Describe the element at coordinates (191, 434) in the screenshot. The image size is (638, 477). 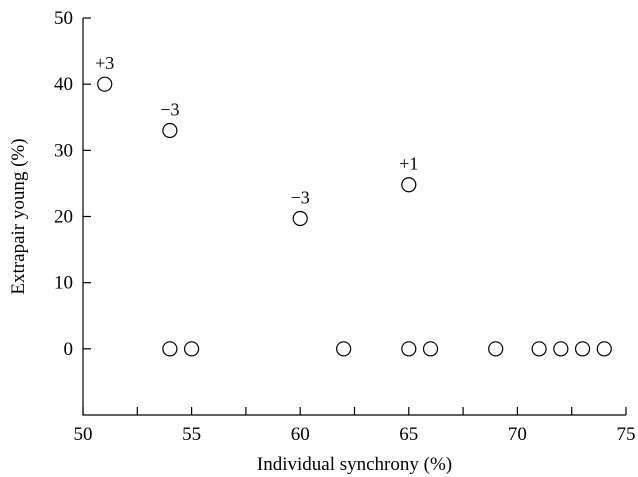
I see `x-tick-label: 55` at that location.